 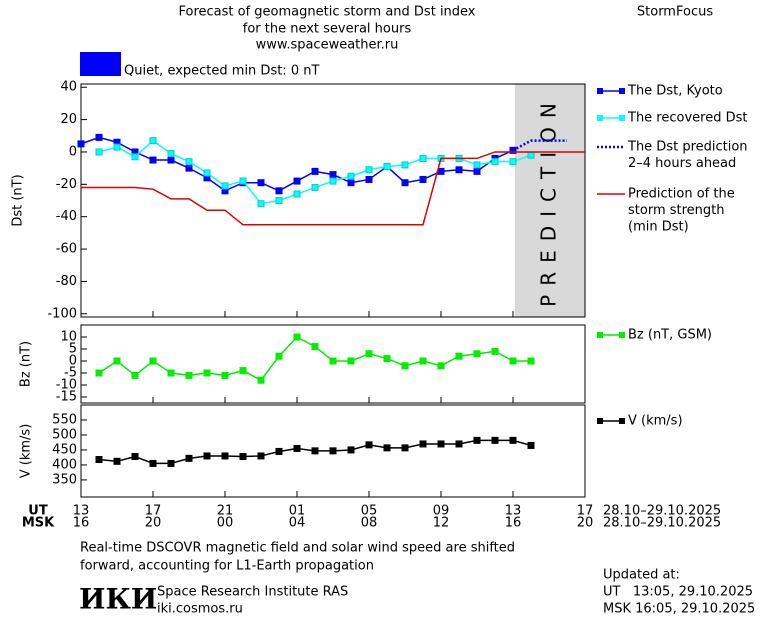 What do you see at coordinates (658, 227) in the screenshot?
I see `legend-label: (min Dst)` at bounding box center [658, 227].